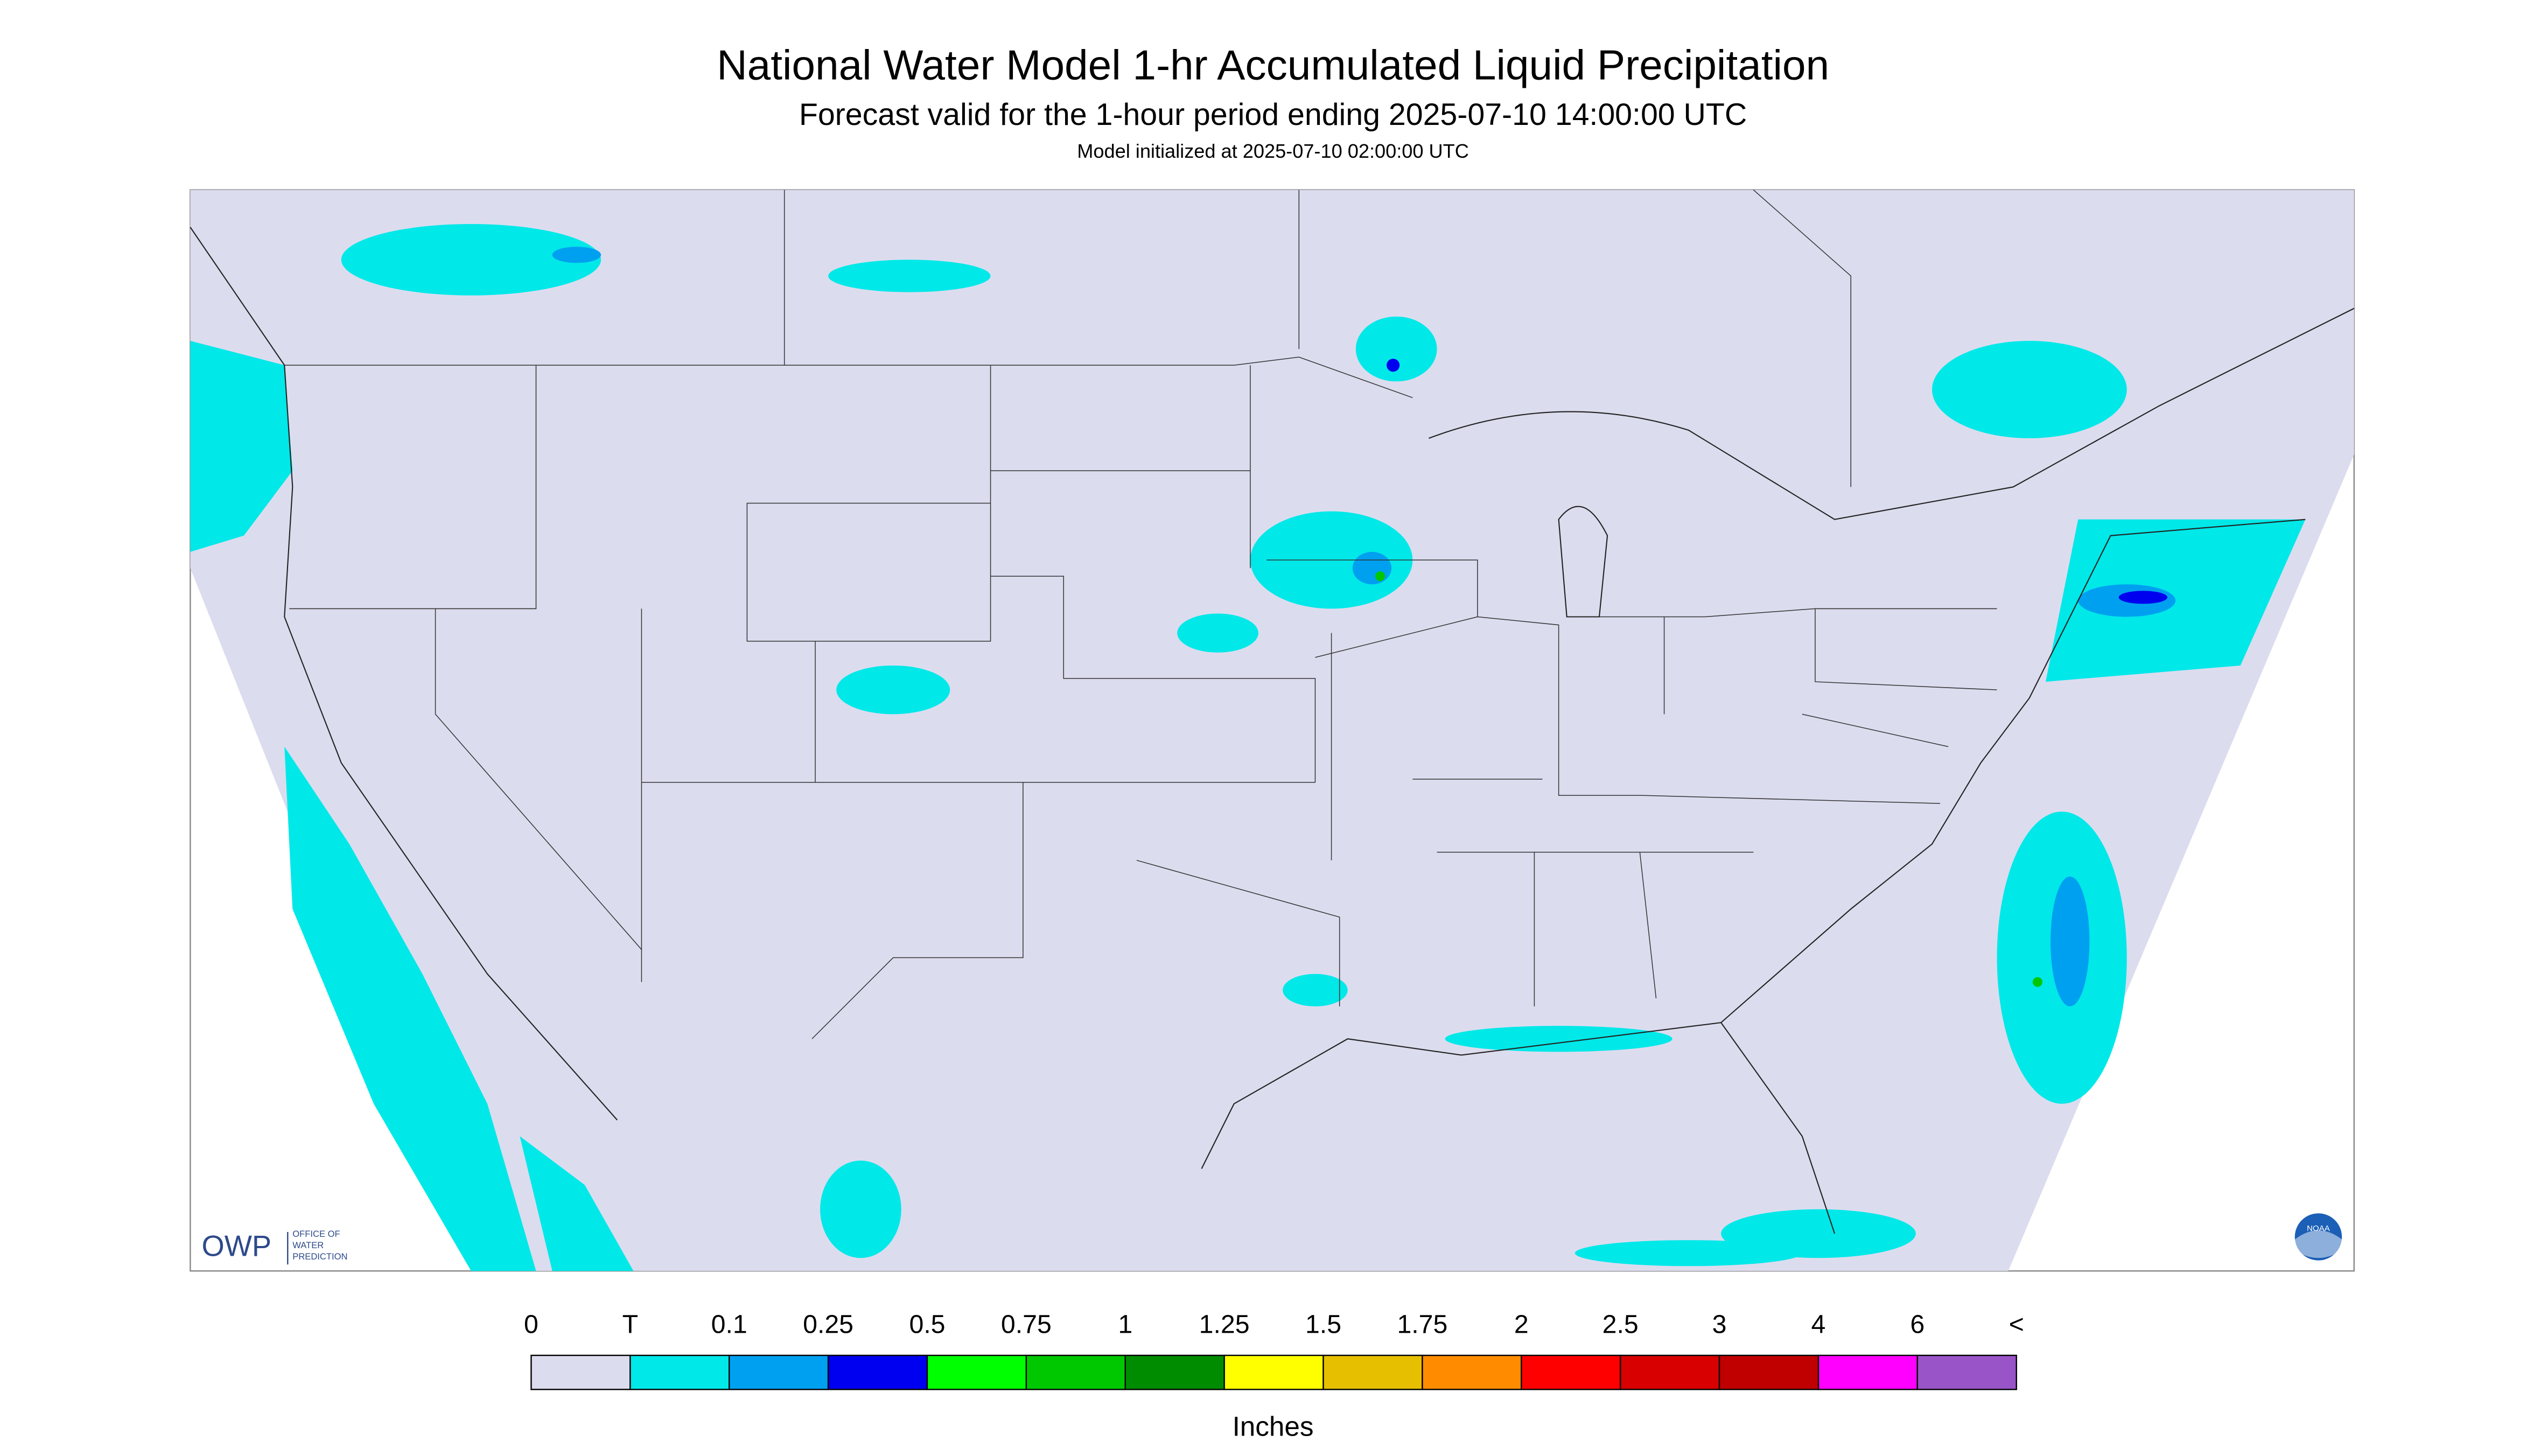 This screenshot has height=1456, width=2533. Describe the element at coordinates (828, 1324) in the screenshot. I see `legend-label: 0.25` at that location.